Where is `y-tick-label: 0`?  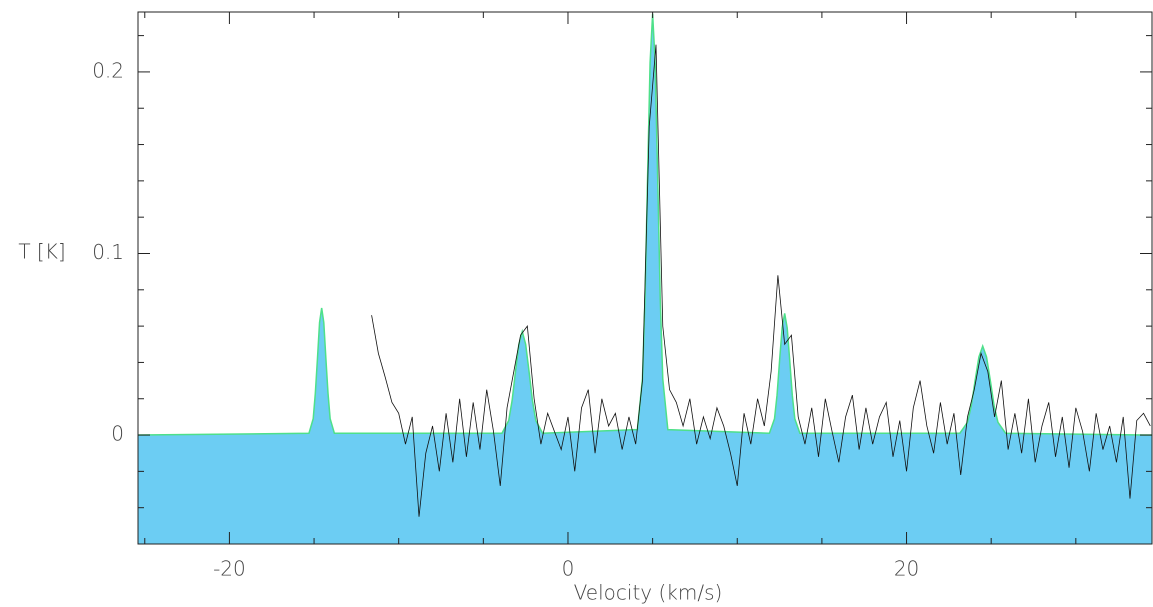 y-tick-label: 0 is located at coordinates (117, 434).